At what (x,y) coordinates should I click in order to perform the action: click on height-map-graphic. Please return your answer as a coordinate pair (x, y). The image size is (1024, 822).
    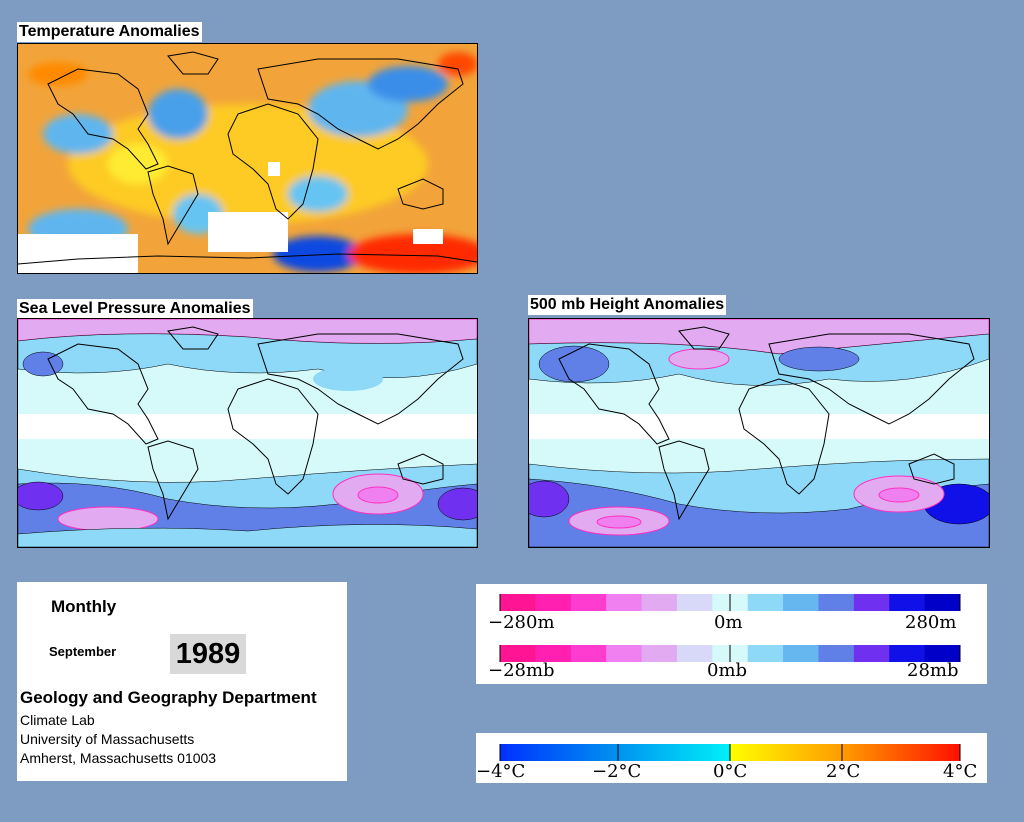
    Looking at the image, I should click on (759, 433).